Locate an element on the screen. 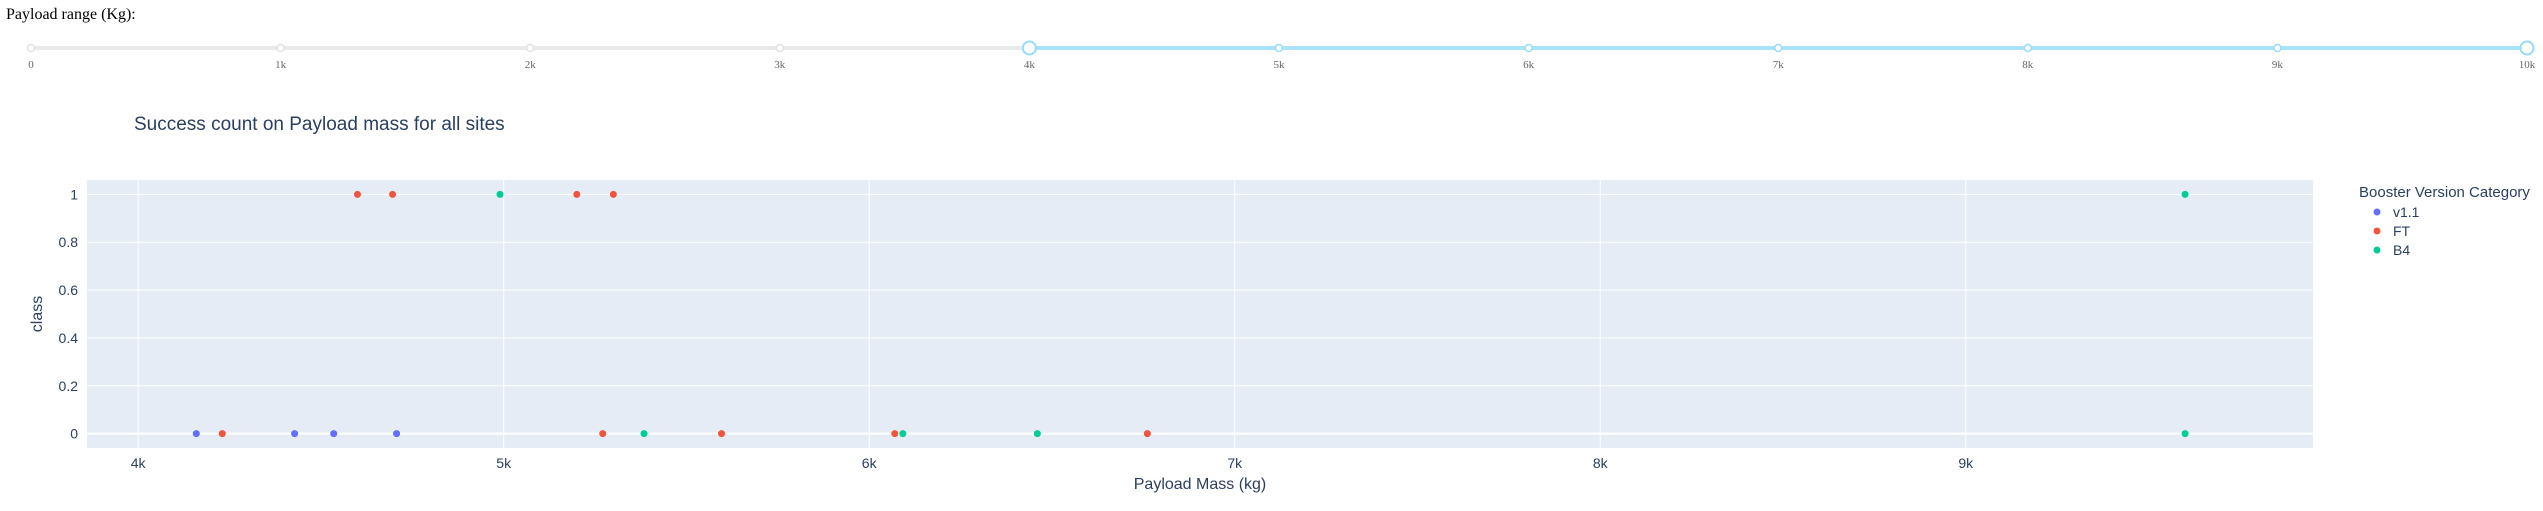 The height and width of the screenshot is (511, 2543). slider-mark-label: 5k is located at coordinates (1280, 65).